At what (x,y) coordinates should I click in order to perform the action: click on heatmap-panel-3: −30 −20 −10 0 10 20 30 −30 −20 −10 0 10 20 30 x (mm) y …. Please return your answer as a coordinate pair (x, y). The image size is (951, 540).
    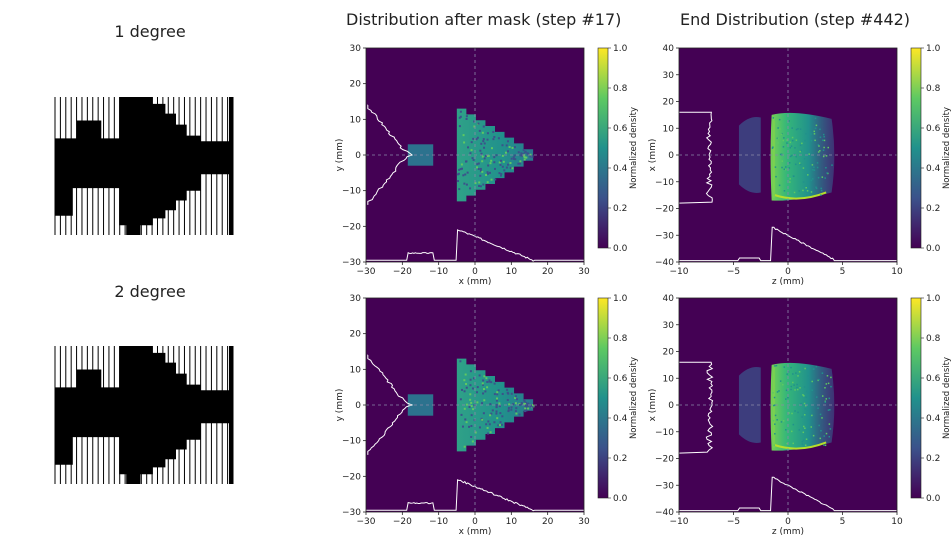
    Looking at the image, I should click on (487, 415).